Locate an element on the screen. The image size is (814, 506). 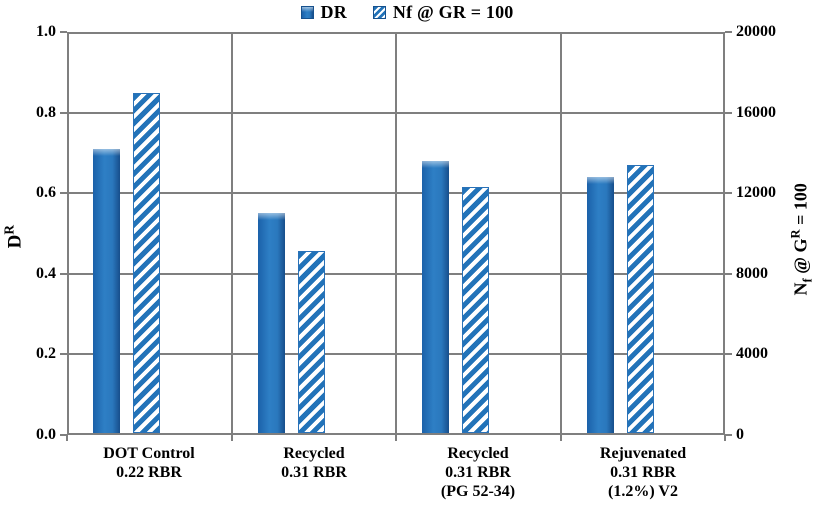
category-label: DOT Control 0.22 RBR is located at coordinates (149, 463).